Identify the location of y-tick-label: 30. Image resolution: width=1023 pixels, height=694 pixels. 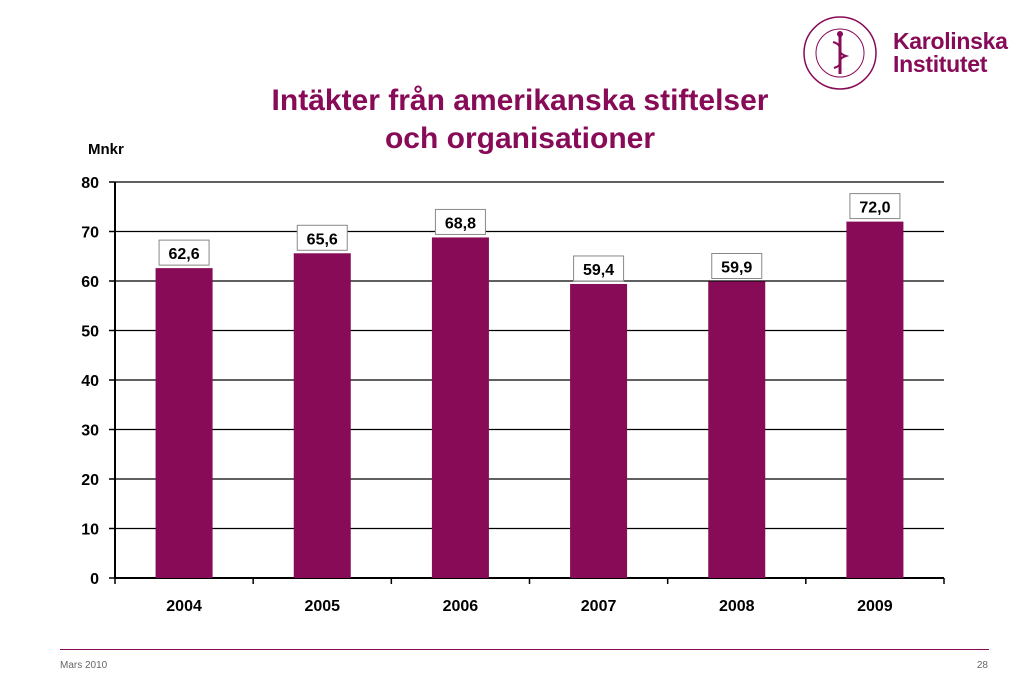
(90, 431).